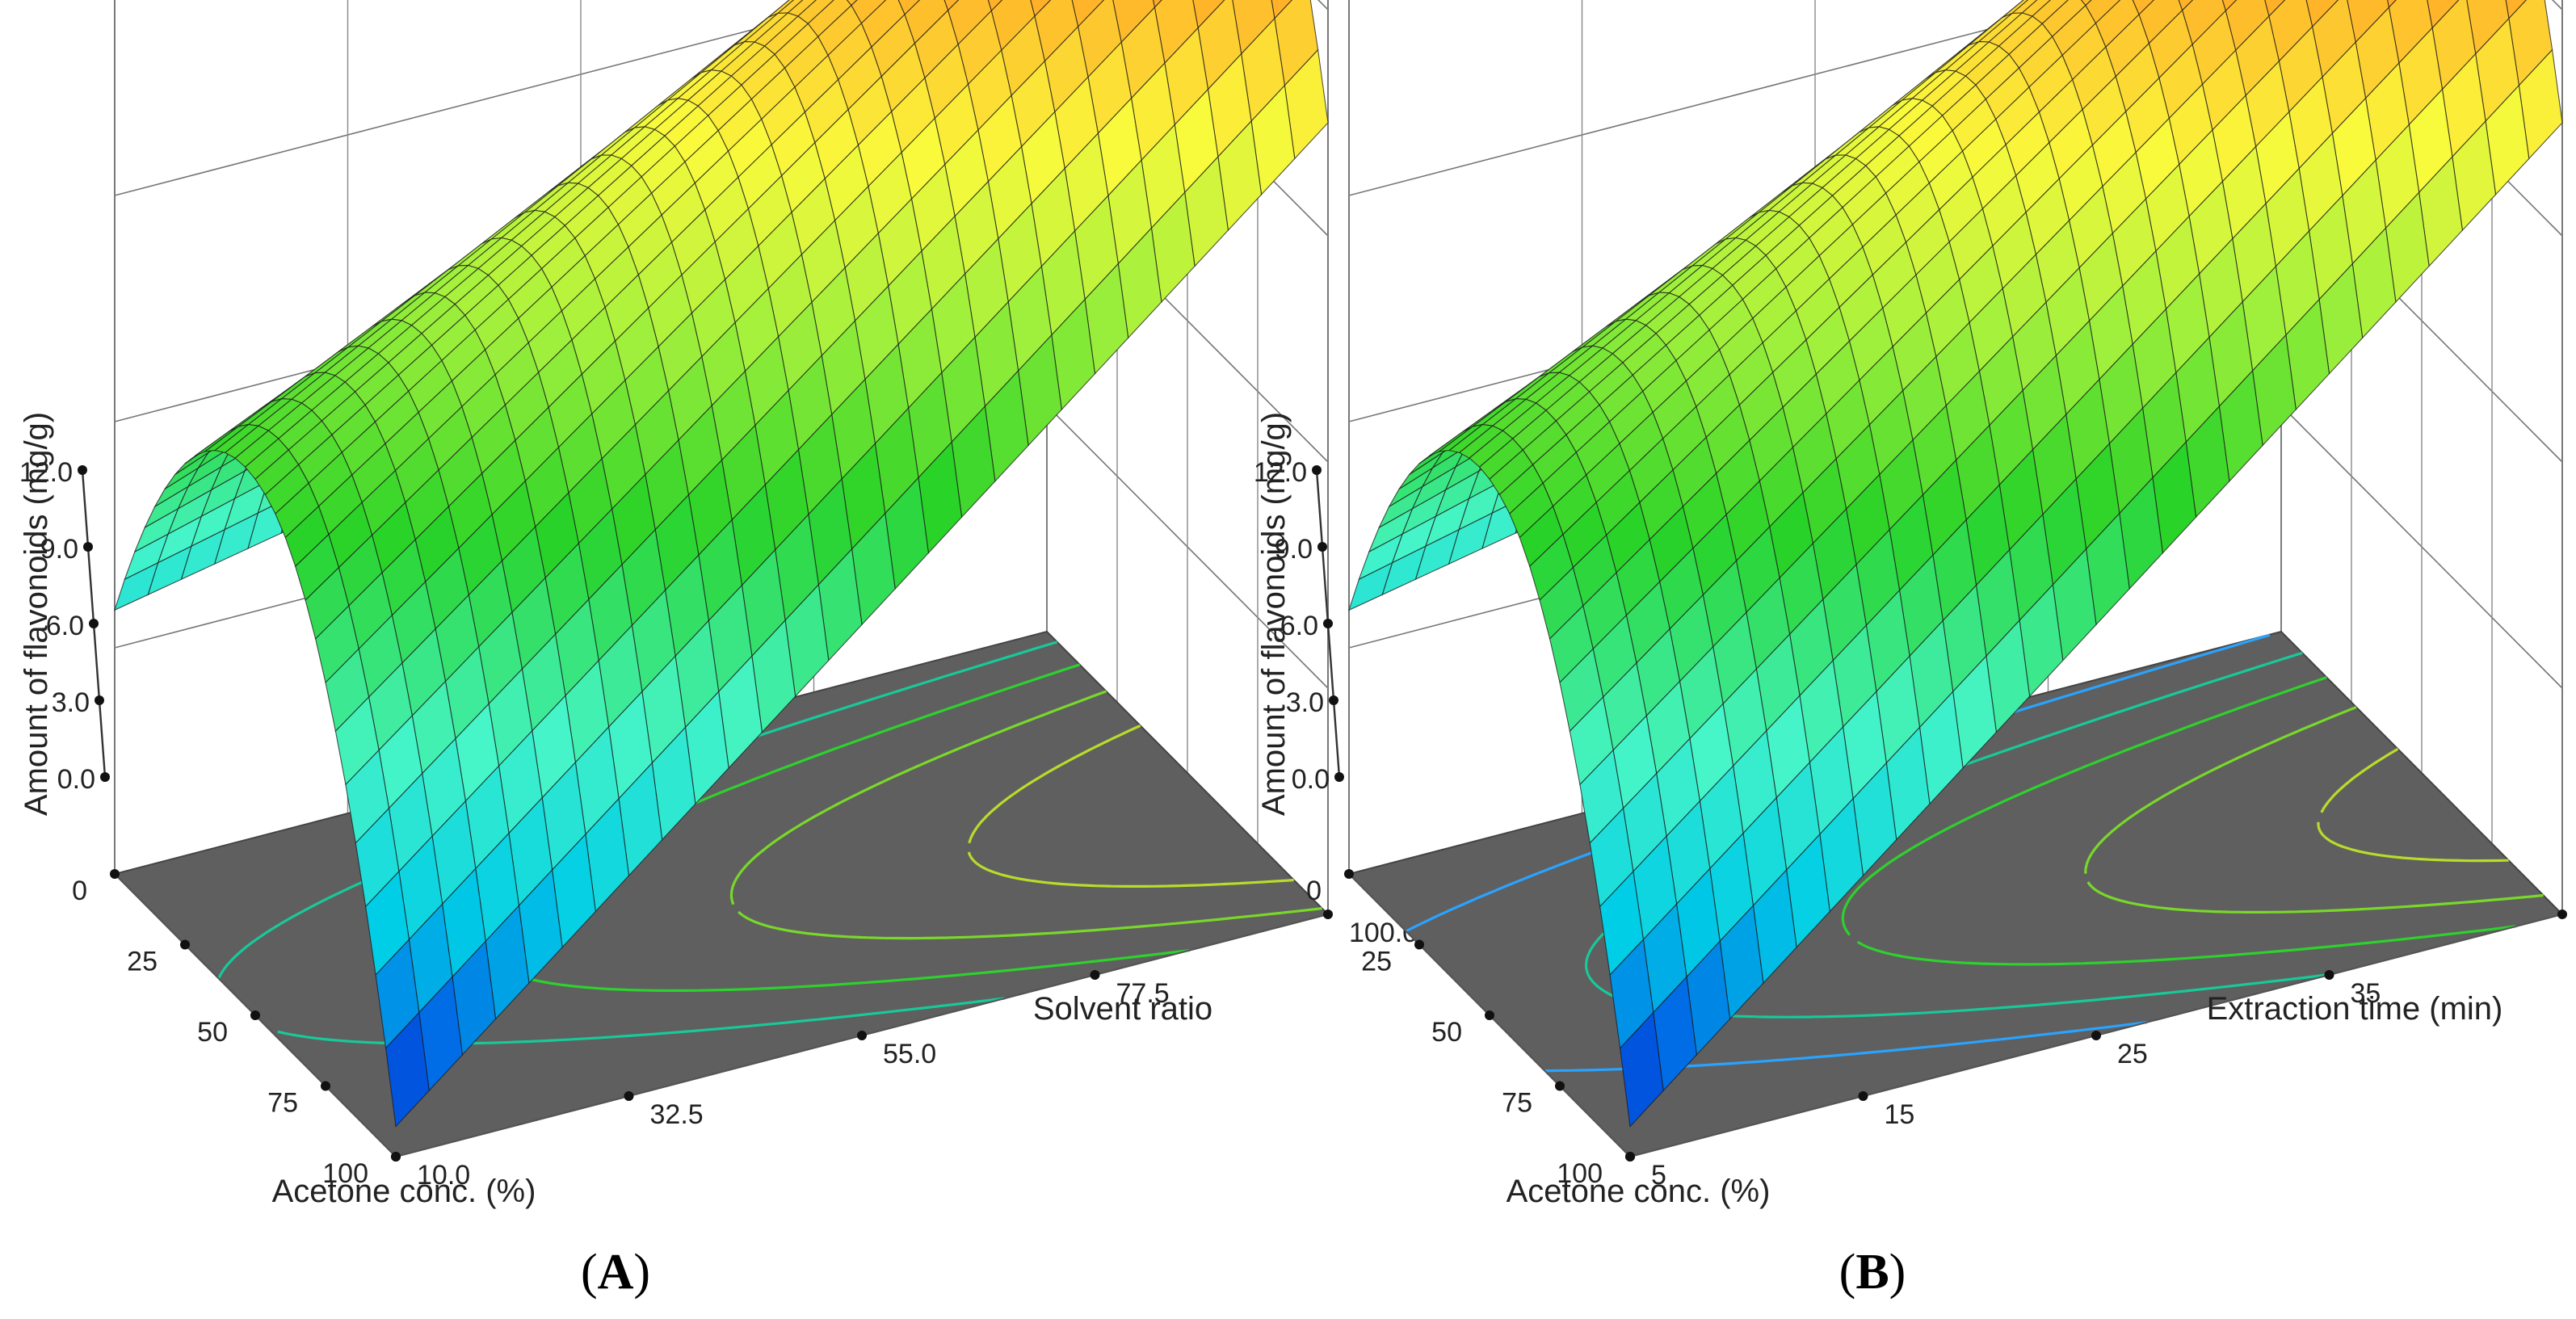  I want to click on y-axis-label: Extraction time (min), so click(2355, 1009).